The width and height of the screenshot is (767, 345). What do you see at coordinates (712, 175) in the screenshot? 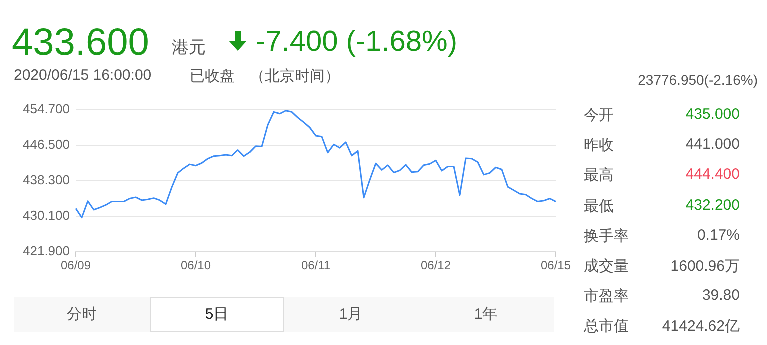
I see `text: 444.400` at bounding box center [712, 175].